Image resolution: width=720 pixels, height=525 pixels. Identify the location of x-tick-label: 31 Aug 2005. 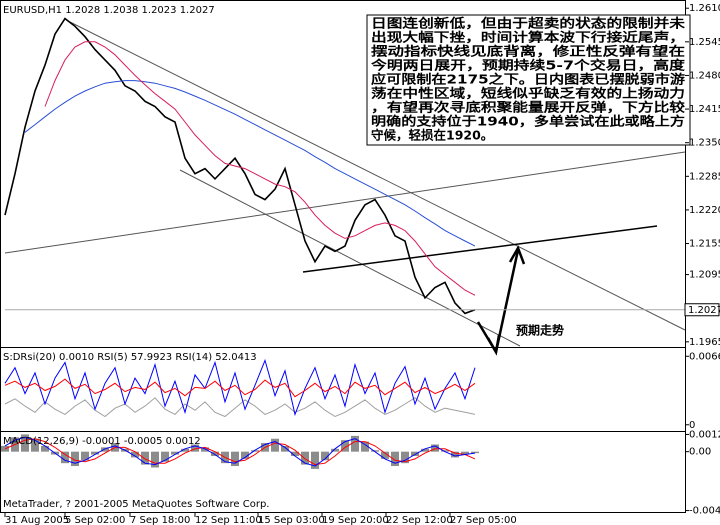
(37, 520).